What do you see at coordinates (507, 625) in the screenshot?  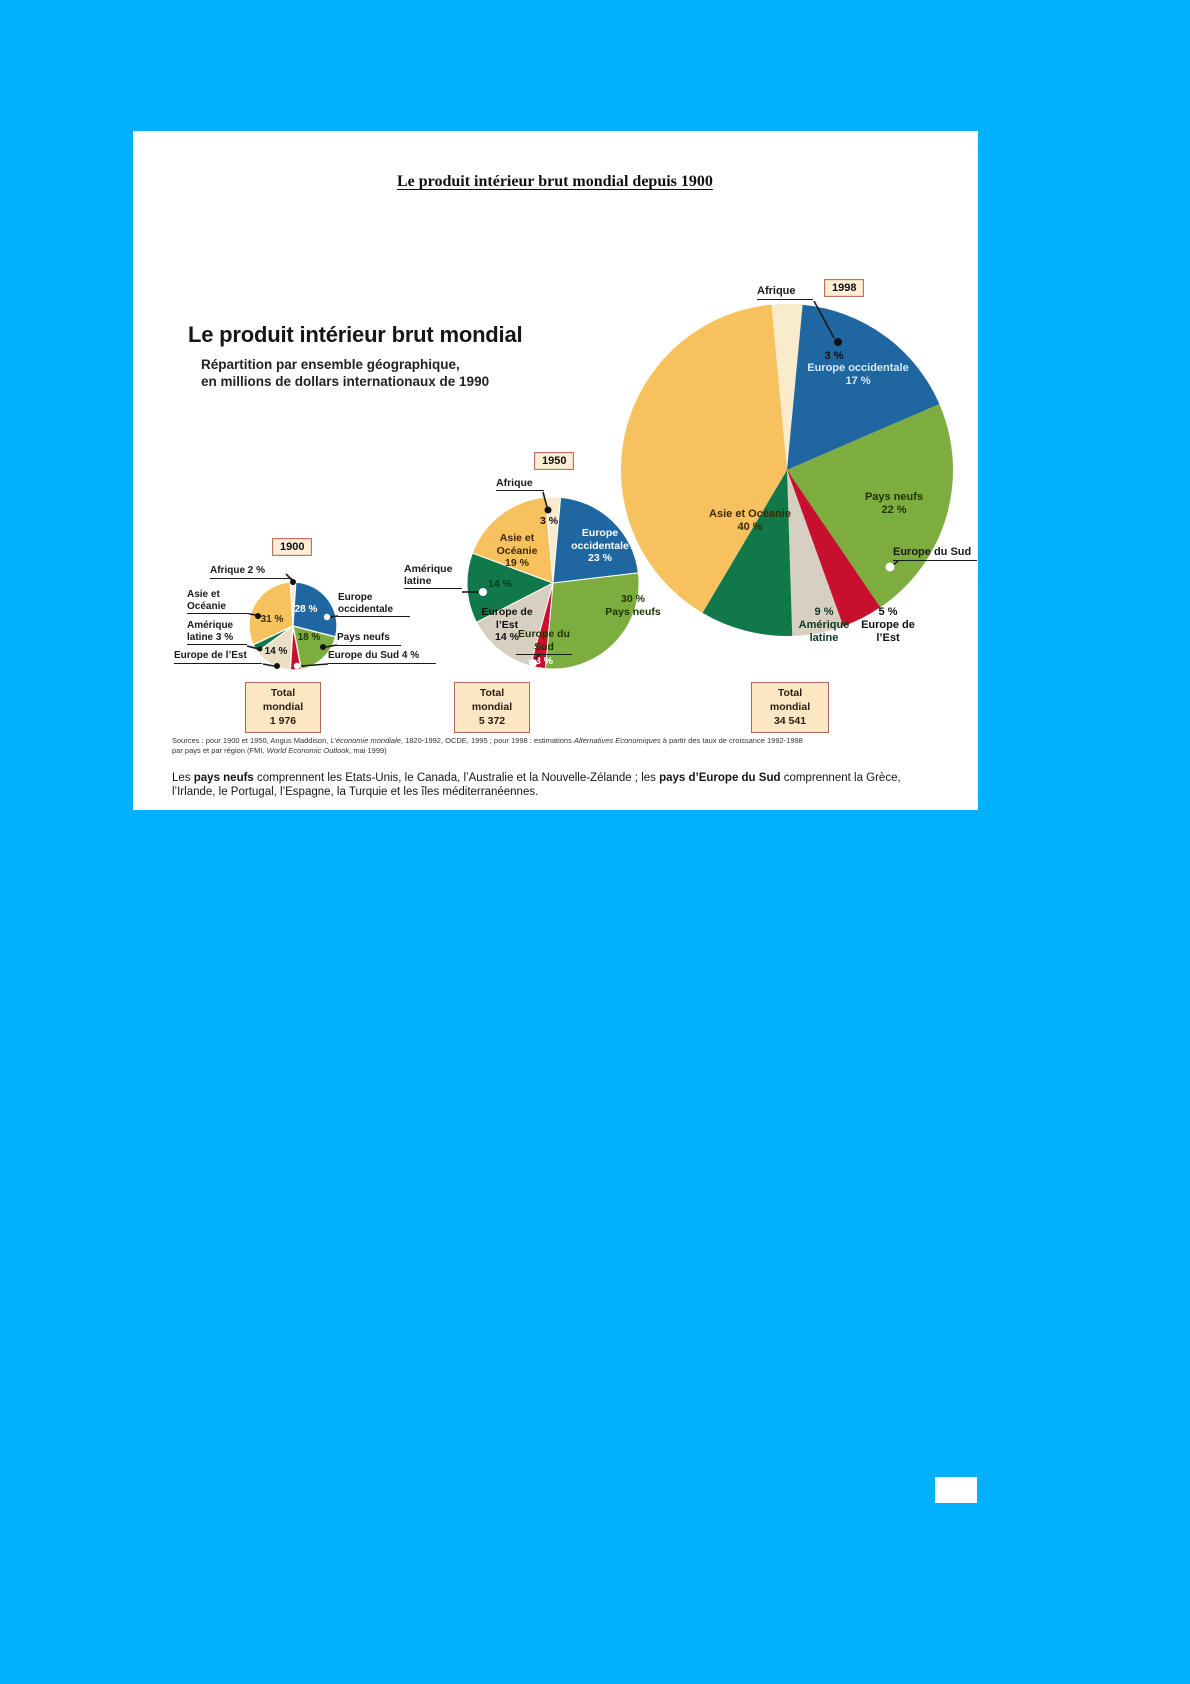 I see `label-1950-europe-de-lest: Europe de l’Est 14 %` at bounding box center [507, 625].